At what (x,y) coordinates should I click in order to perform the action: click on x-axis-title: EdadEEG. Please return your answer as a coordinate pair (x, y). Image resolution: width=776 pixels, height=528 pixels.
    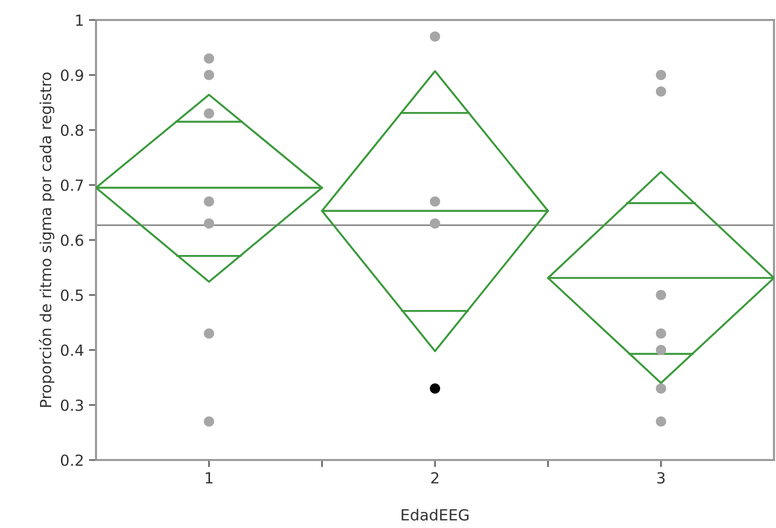
    Looking at the image, I should click on (435, 514).